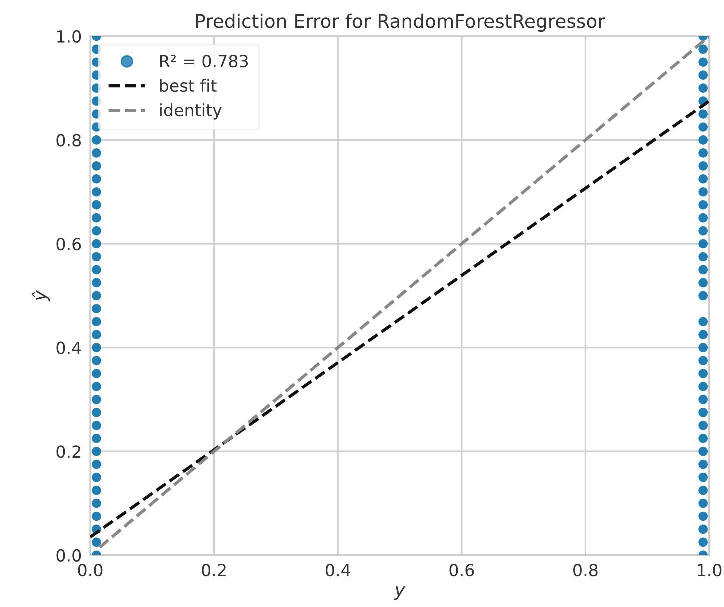 This screenshot has width=724, height=607. Describe the element at coordinates (69, 140) in the screenshot. I see `y-tick-label: 0.8` at that location.